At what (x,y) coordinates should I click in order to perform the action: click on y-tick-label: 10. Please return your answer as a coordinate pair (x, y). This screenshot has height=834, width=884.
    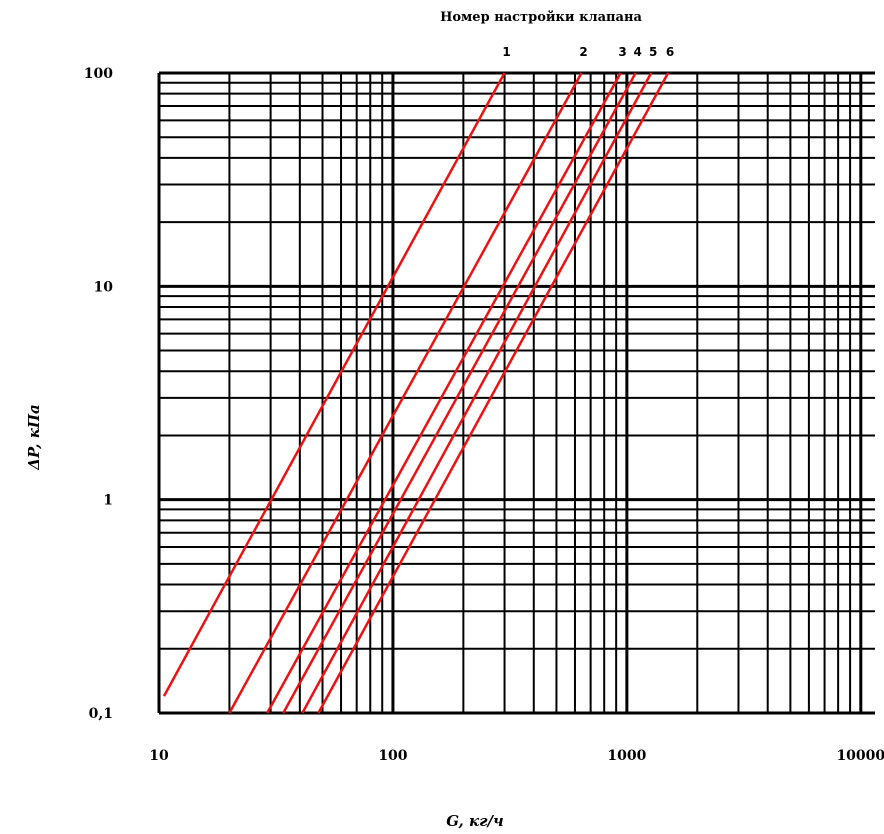
    Looking at the image, I should click on (104, 287).